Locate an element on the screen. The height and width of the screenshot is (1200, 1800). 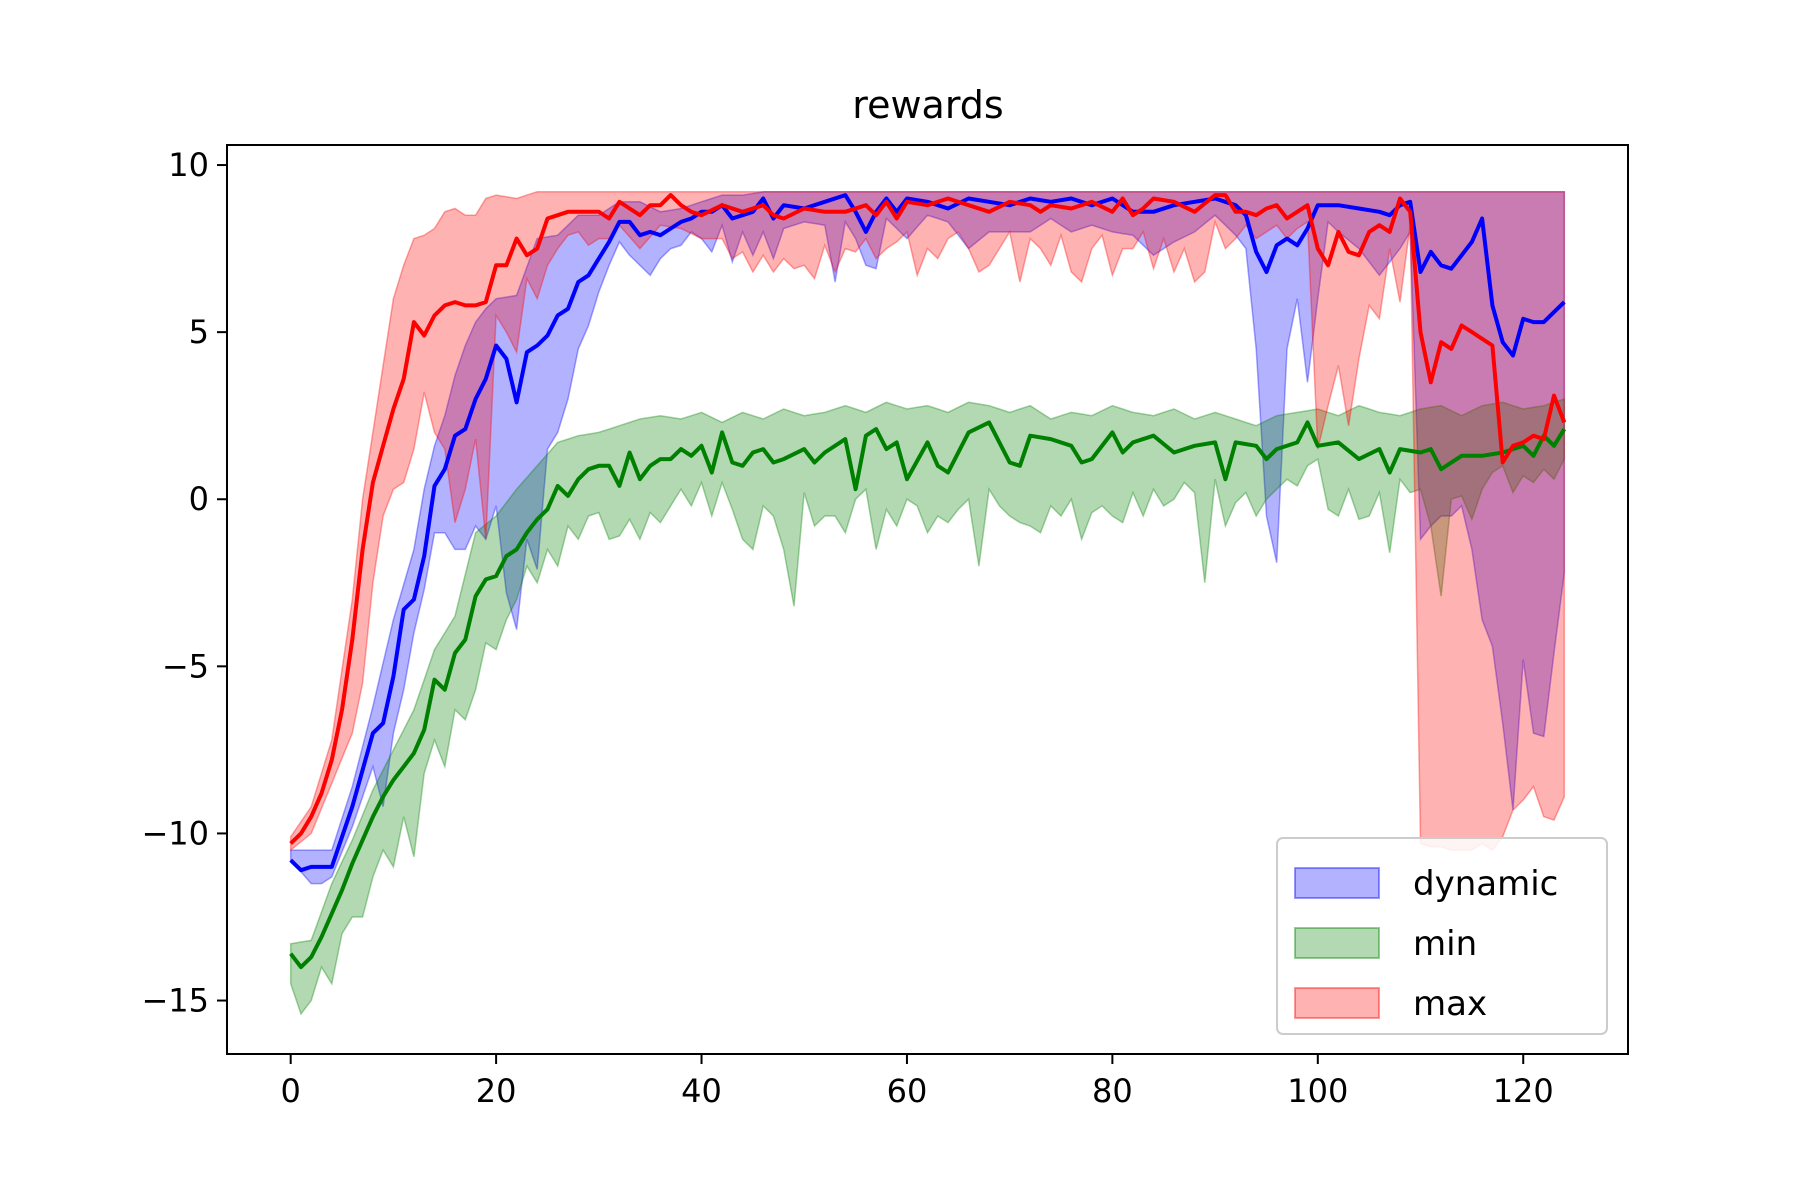
legend-swatch-max is located at coordinates (1337, 1003).